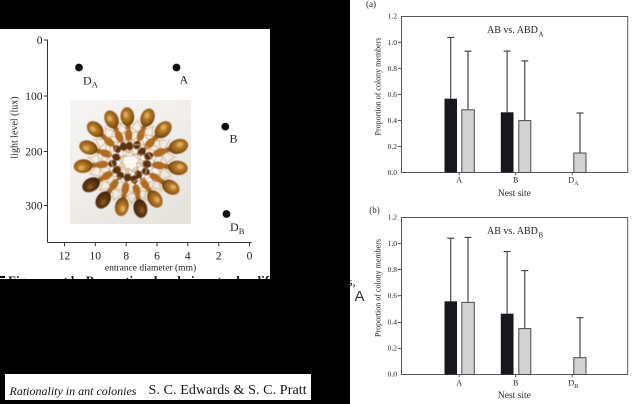 Image resolution: width=640 pixels, height=404 pixels. I want to click on svg-text: entrance diameter (mm), so click(150, 268).